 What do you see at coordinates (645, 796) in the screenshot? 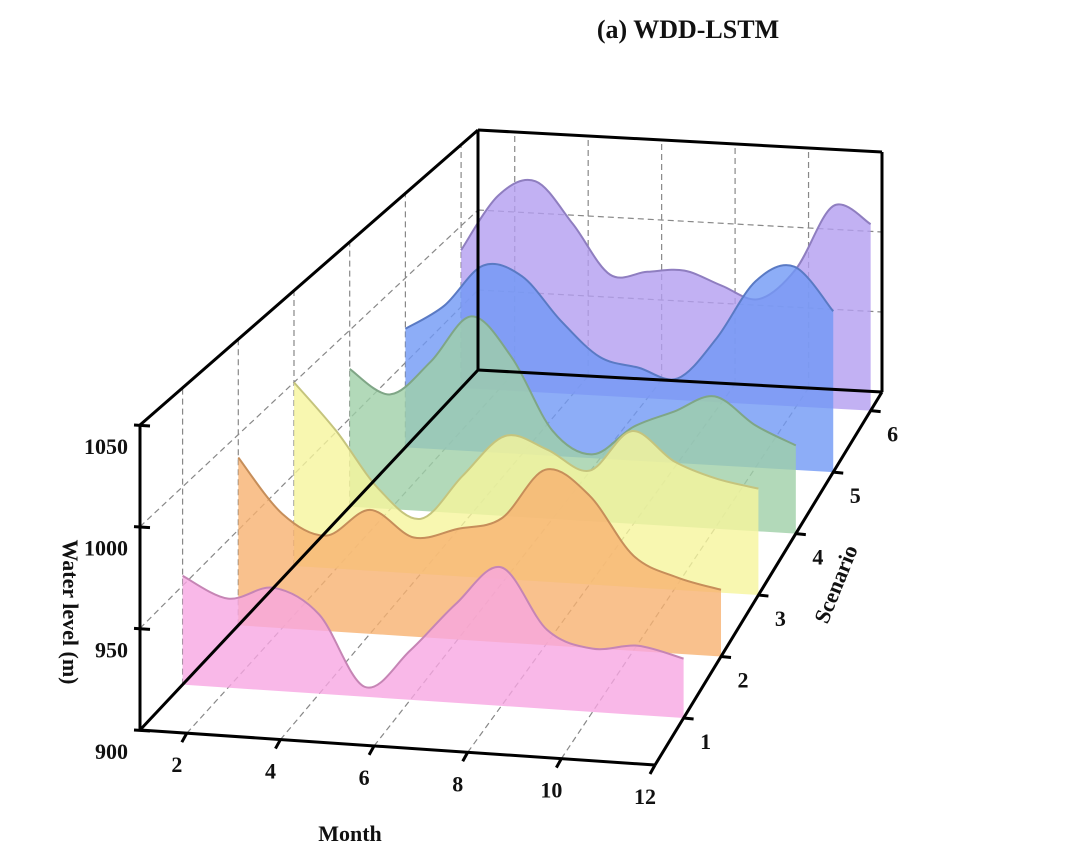
I see `x-tick-label: 12` at bounding box center [645, 796].